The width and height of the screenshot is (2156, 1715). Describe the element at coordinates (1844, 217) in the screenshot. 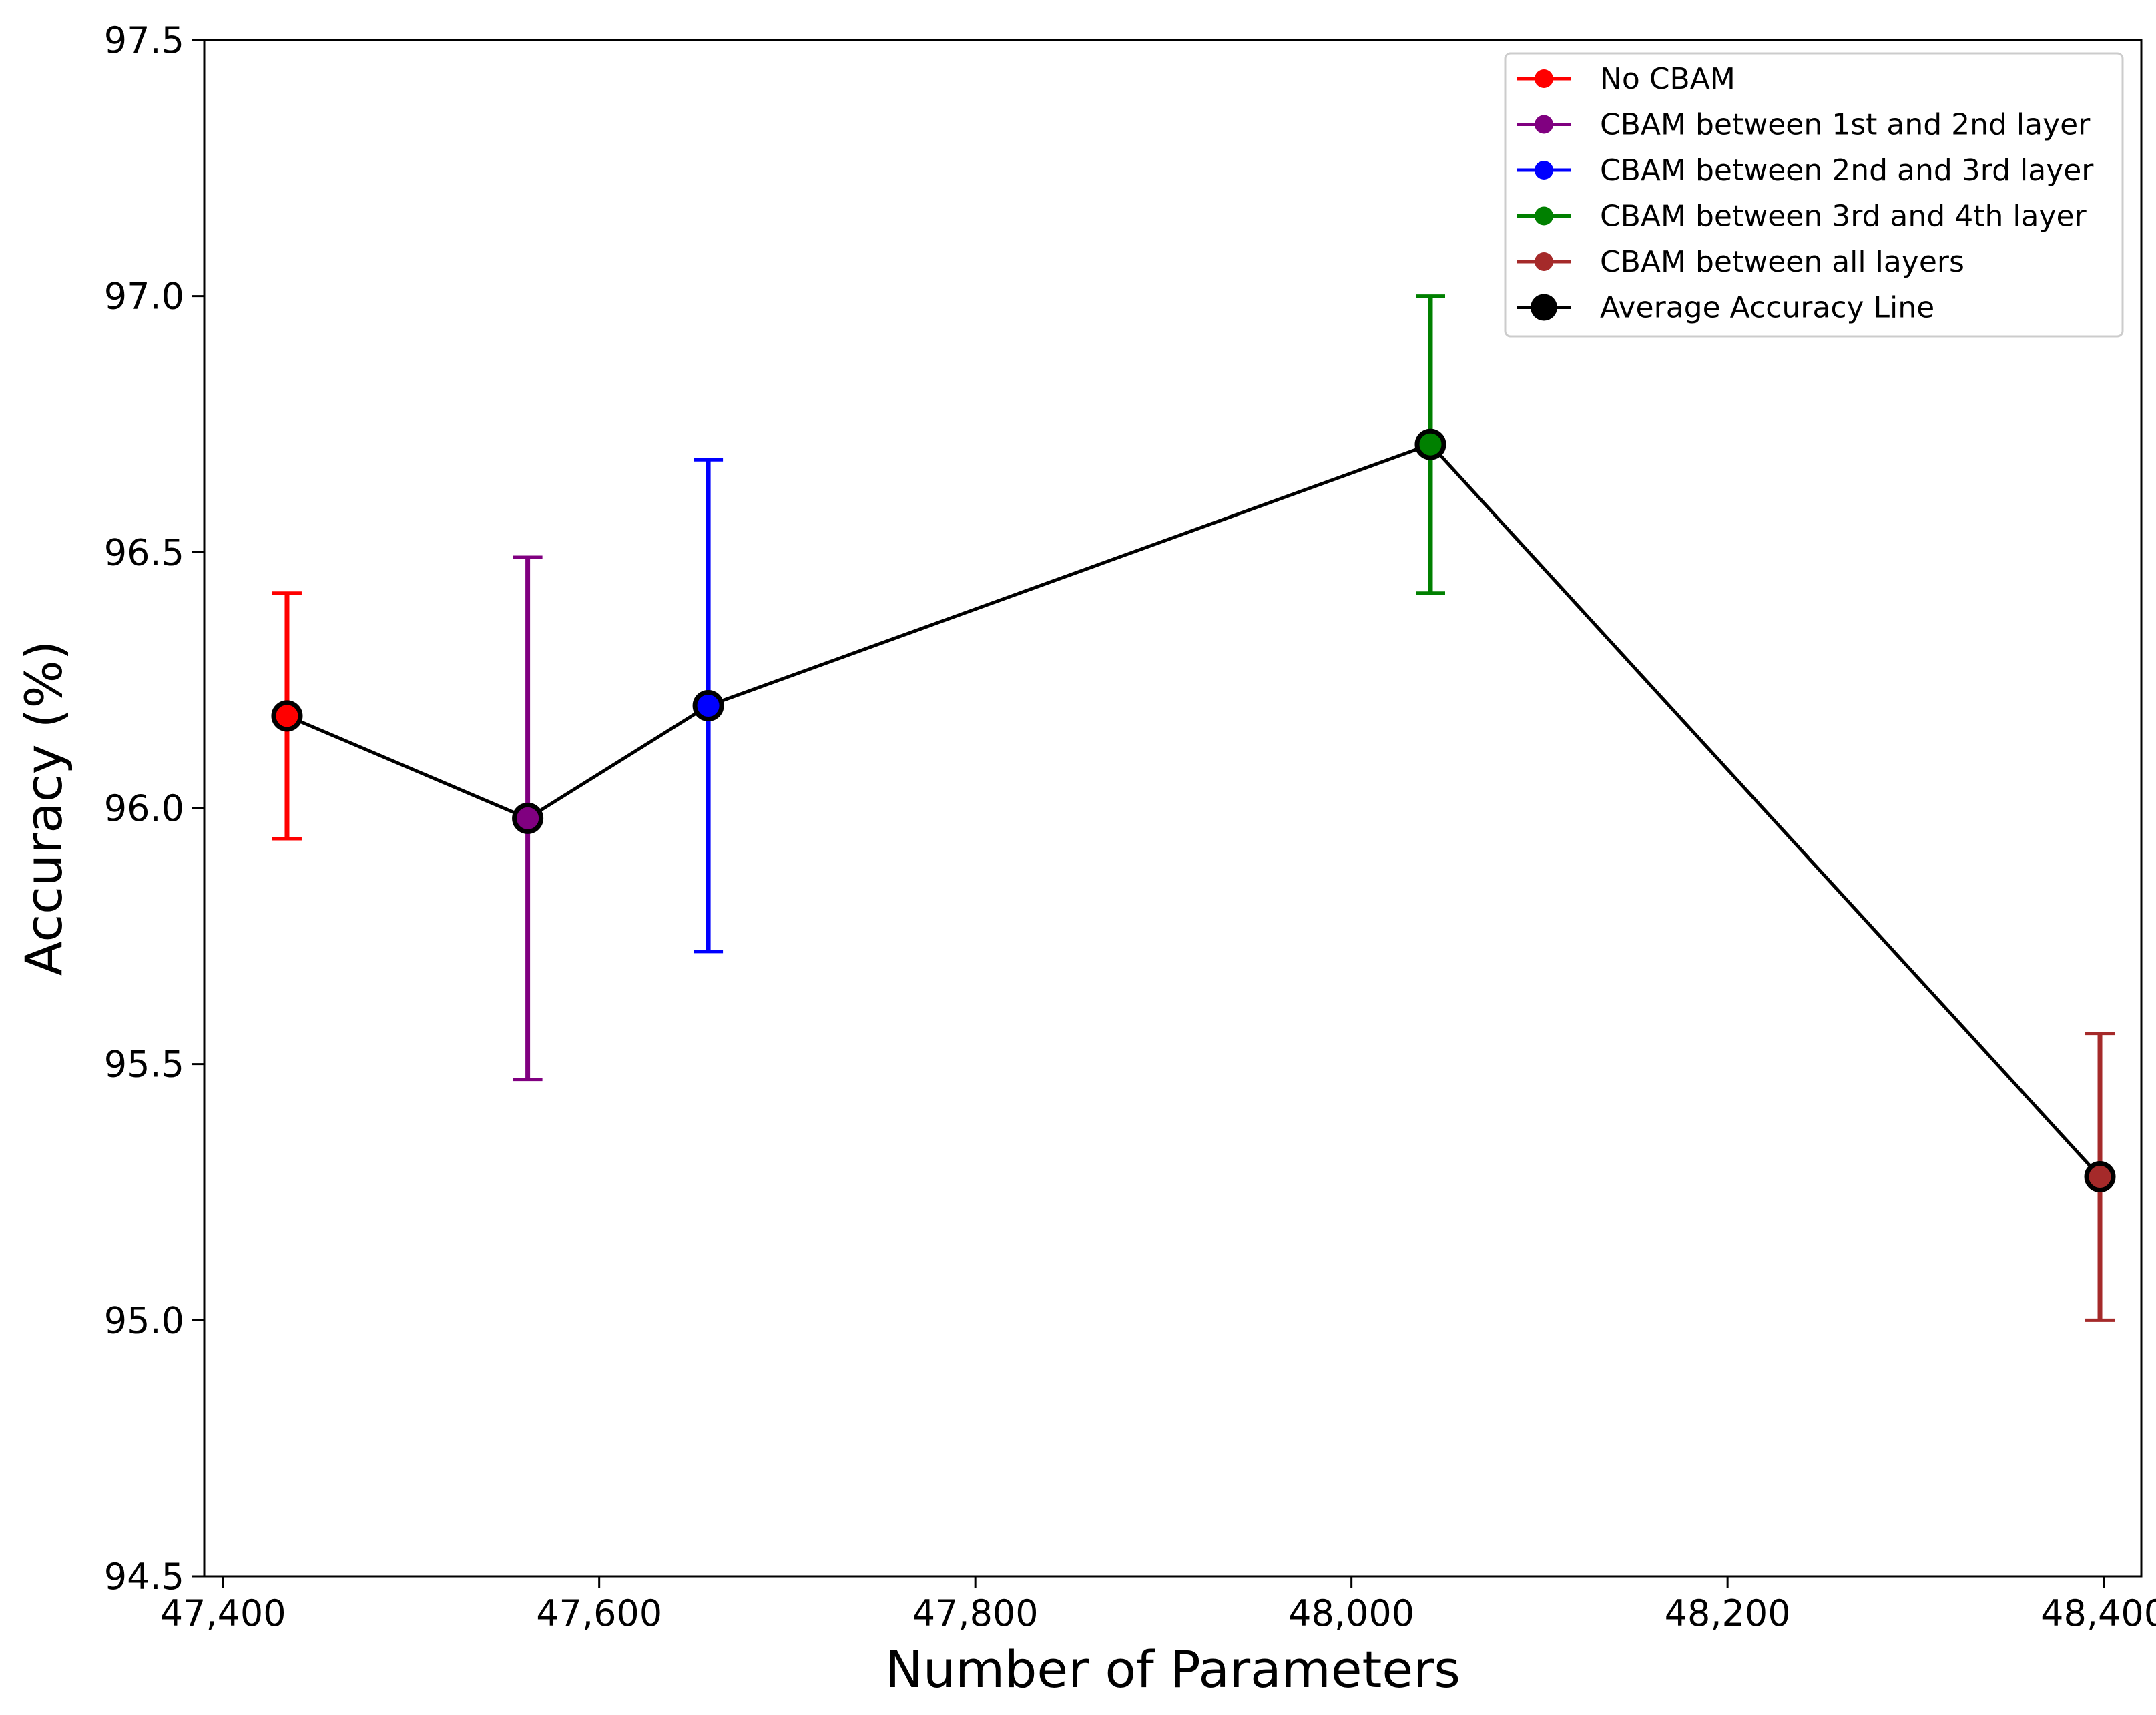

I see `legend-label: CBAM between 3rd and 4th layer` at that location.